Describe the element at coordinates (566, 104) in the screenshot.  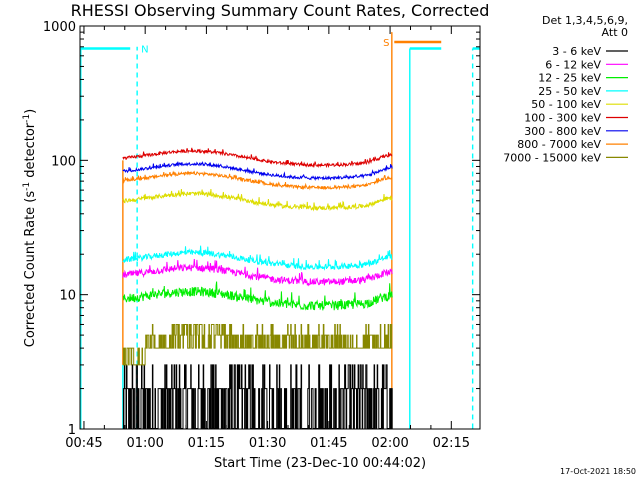
I see `legend-label-4: 50 - 100 keV` at that location.